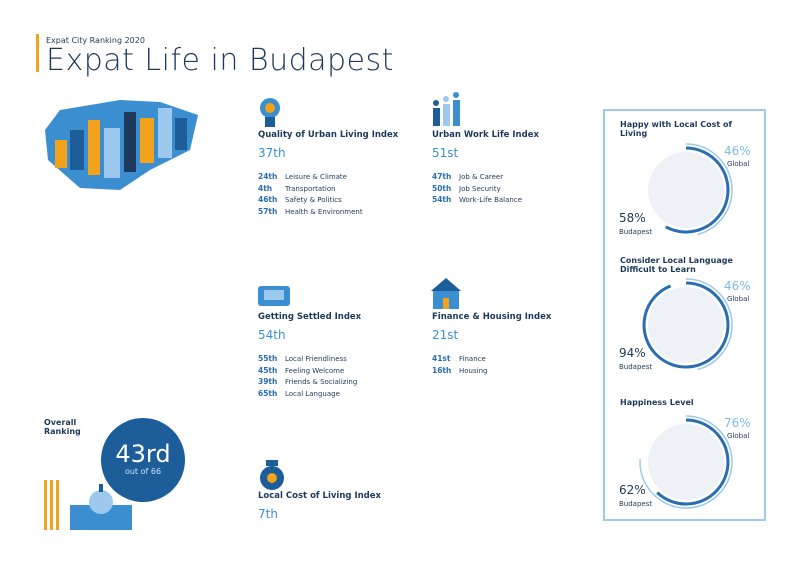 Image resolution: width=800 pixels, height=566 pixels. What do you see at coordinates (268, 200) in the screenshot?
I see `item-rank: 46th` at bounding box center [268, 200].